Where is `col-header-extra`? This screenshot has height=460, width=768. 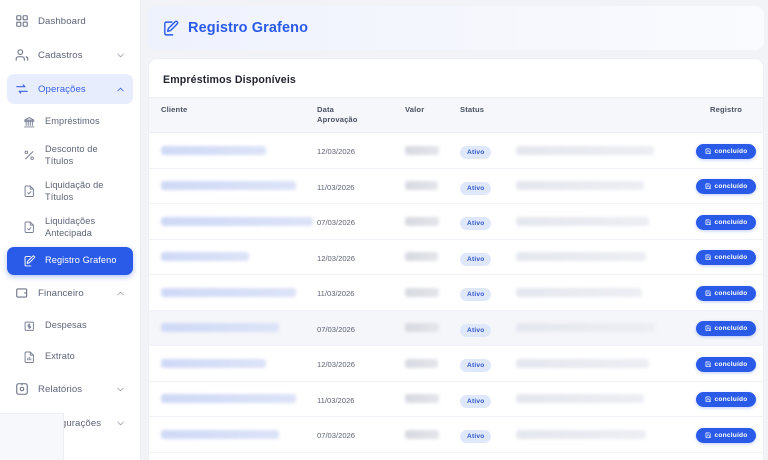
col-header-extra is located at coordinates (601, 115).